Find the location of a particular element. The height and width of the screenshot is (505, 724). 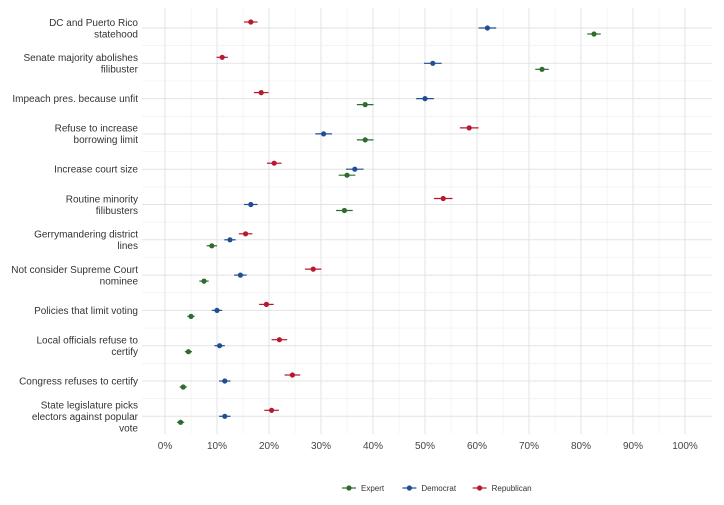

x-tick-label: 60% is located at coordinates (477, 446).